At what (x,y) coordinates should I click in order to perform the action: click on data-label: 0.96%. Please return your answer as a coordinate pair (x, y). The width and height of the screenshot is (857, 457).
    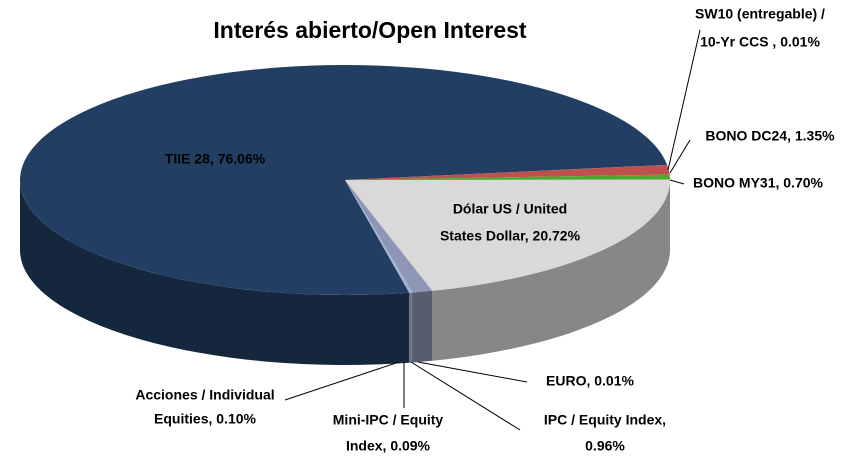
    Looking at the image, I should click on (605, 446).